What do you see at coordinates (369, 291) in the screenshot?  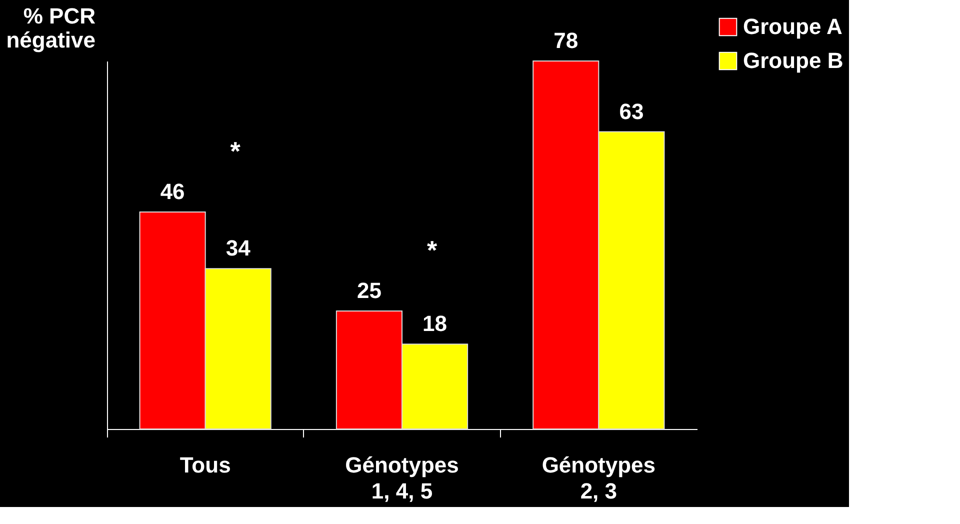 I see `data-label: 25` at bounding box center [369, 291].